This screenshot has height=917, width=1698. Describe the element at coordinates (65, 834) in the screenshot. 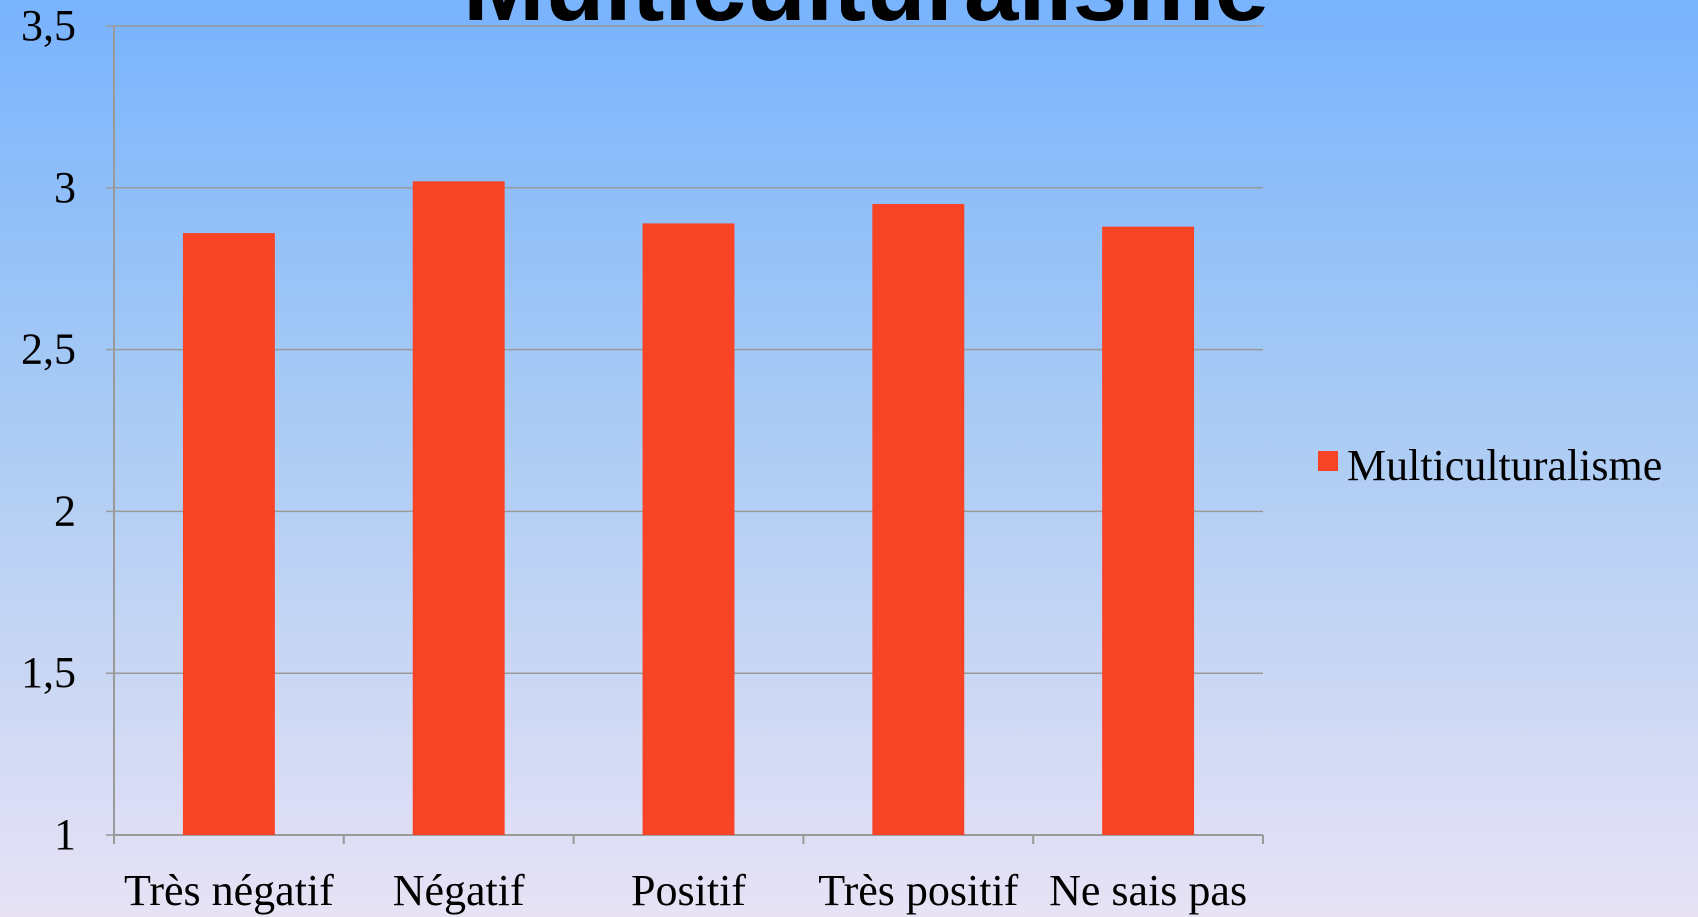

I see `y-tick-label: 1` at that location.